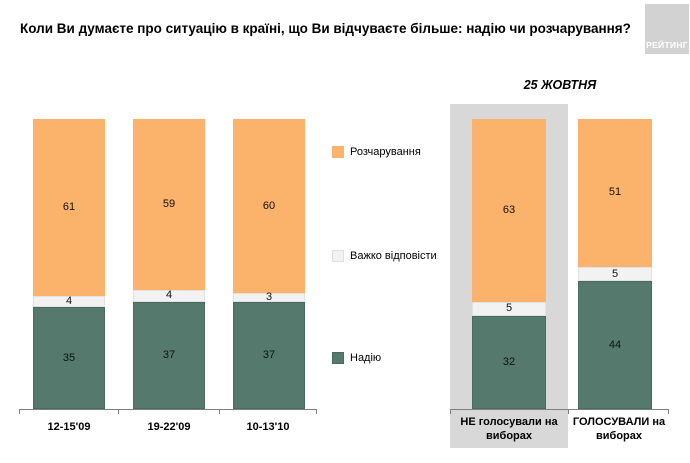 This screenshot has height=463, width=690. What do you see at coordinates (268, 427) in the screenshot?
I see `category-label: 10-13'10` at bounding box center [268, 427].